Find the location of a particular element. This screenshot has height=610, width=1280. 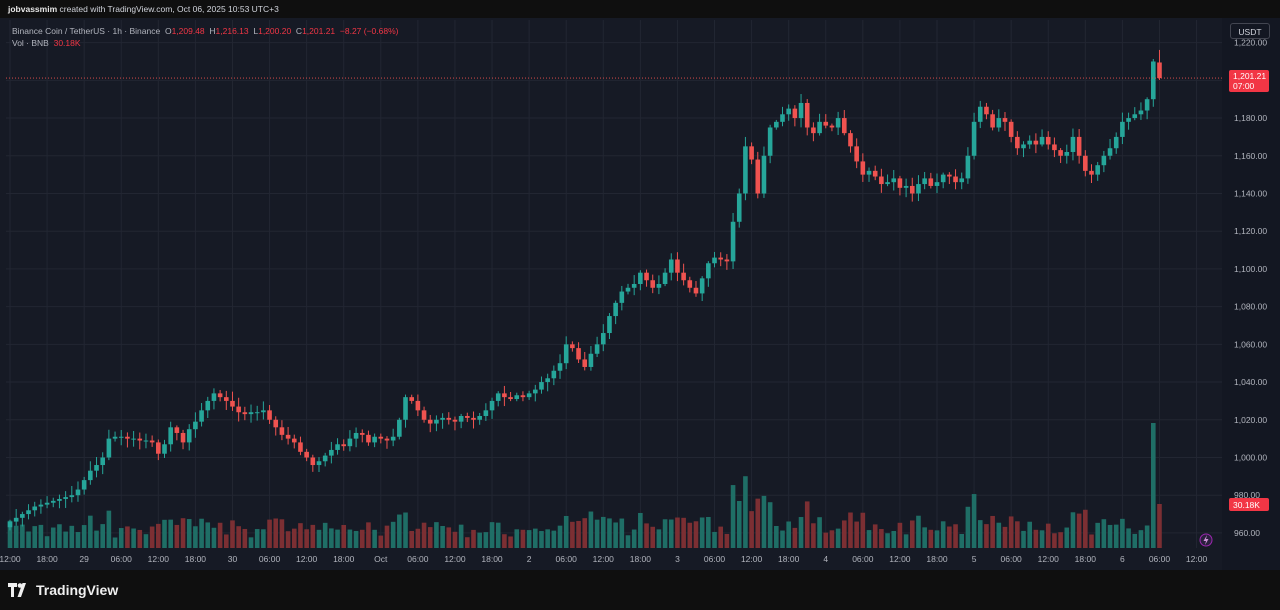

currency-button: USDT is located at coordinates (1250, 31).